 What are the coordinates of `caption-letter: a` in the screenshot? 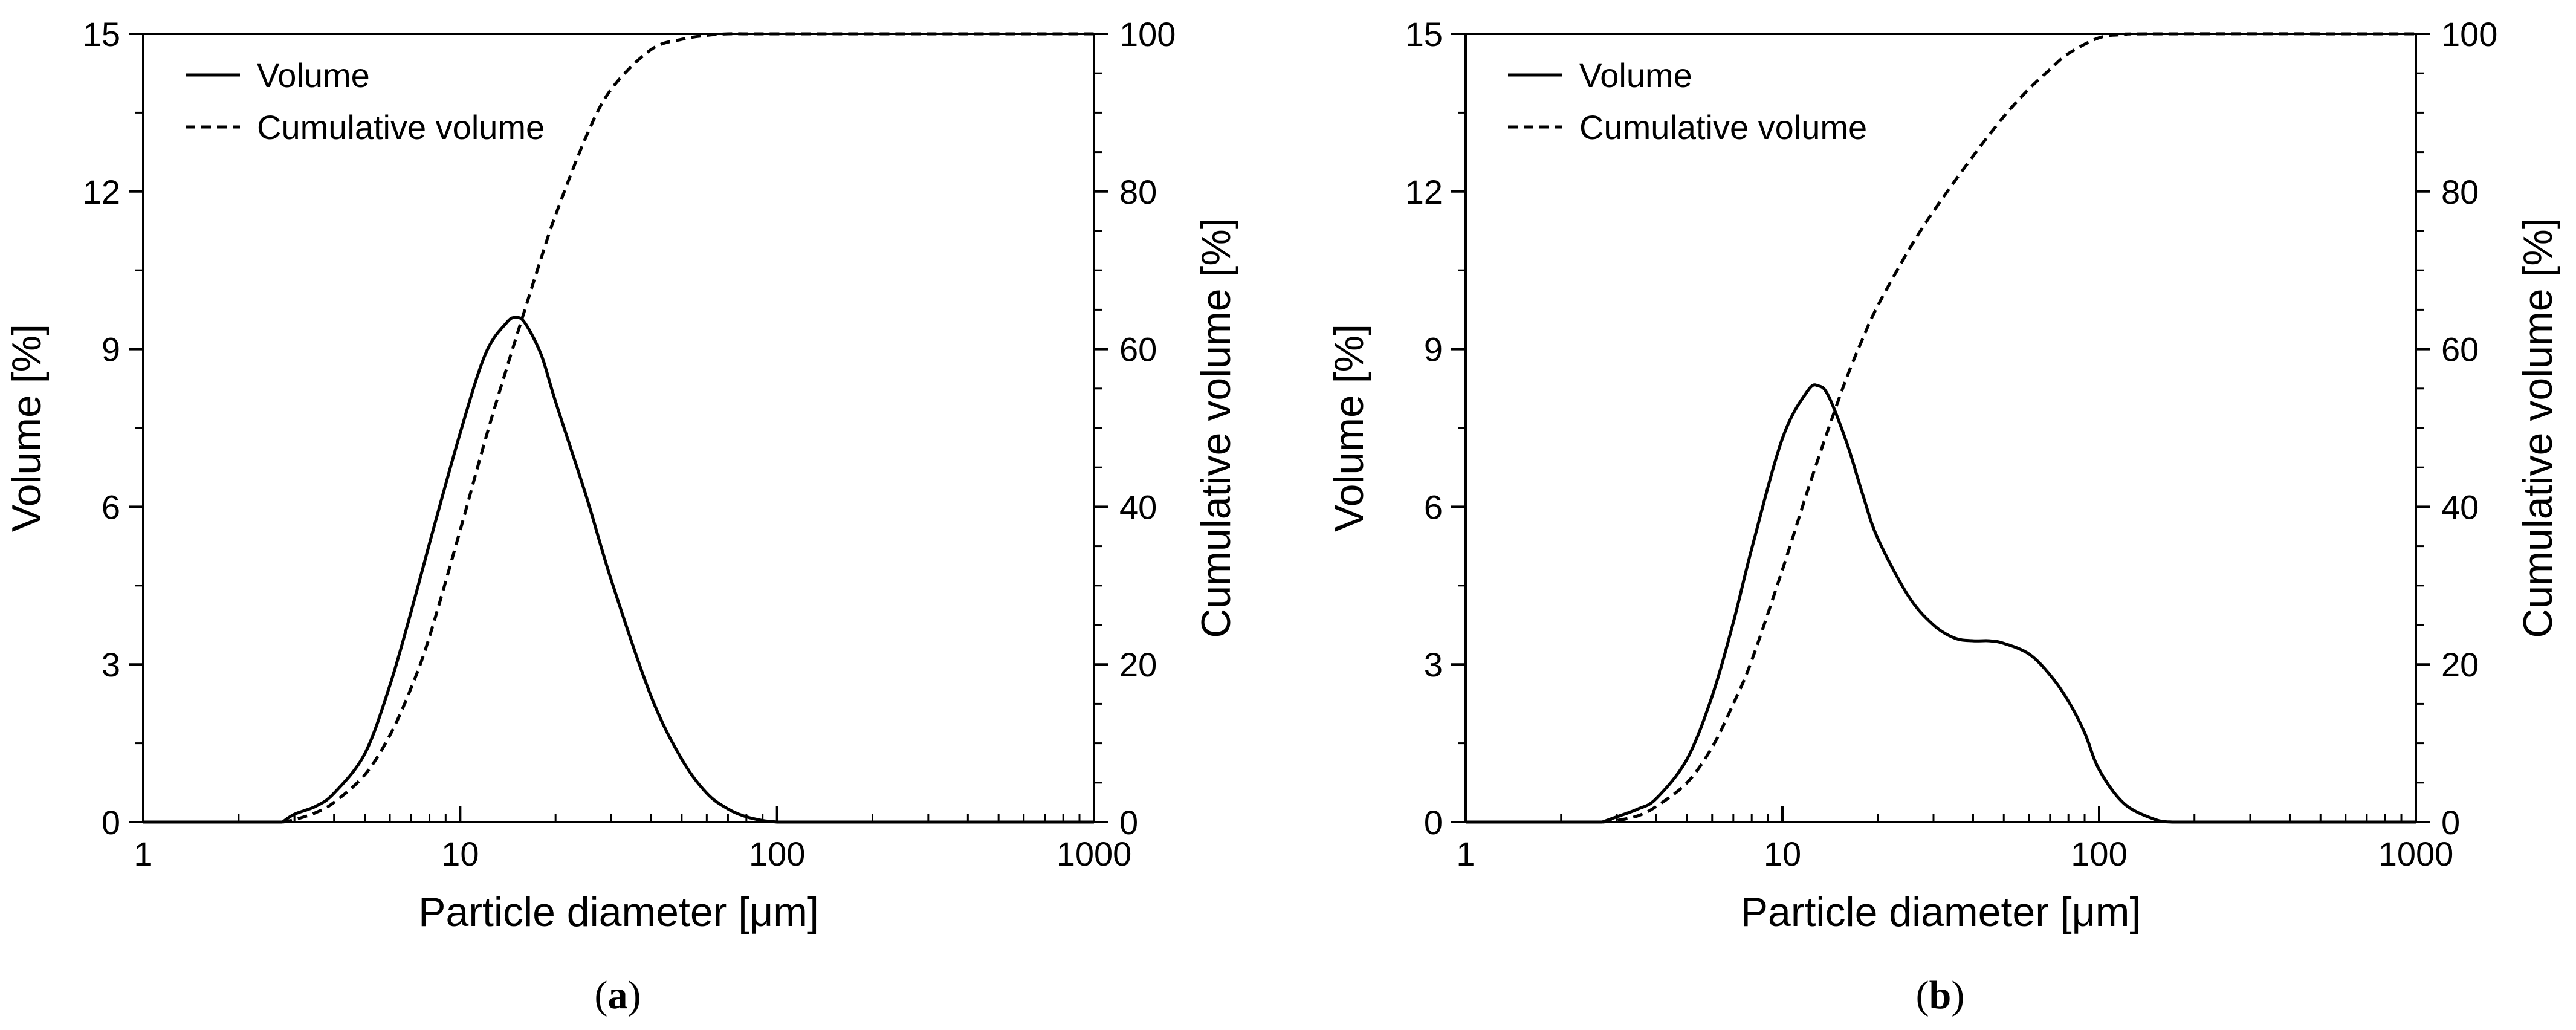 It's located at (618, 995).